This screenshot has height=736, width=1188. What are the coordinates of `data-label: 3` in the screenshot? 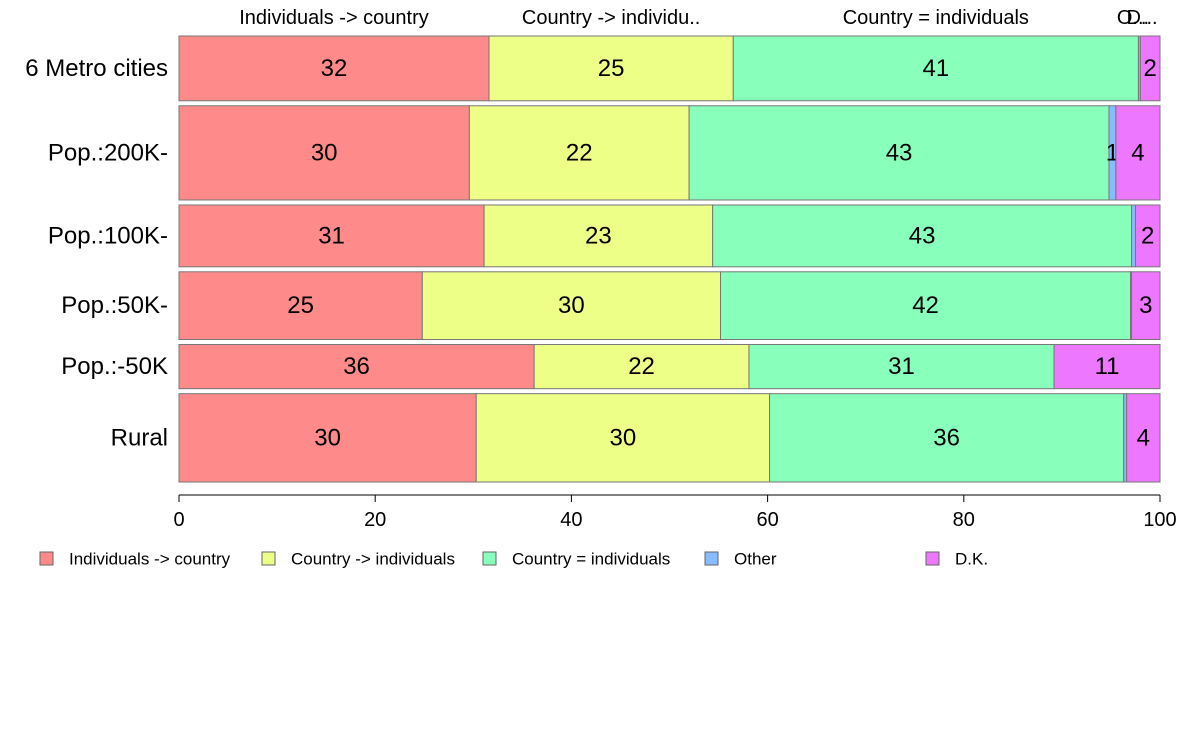 It's located at (1145, 305).